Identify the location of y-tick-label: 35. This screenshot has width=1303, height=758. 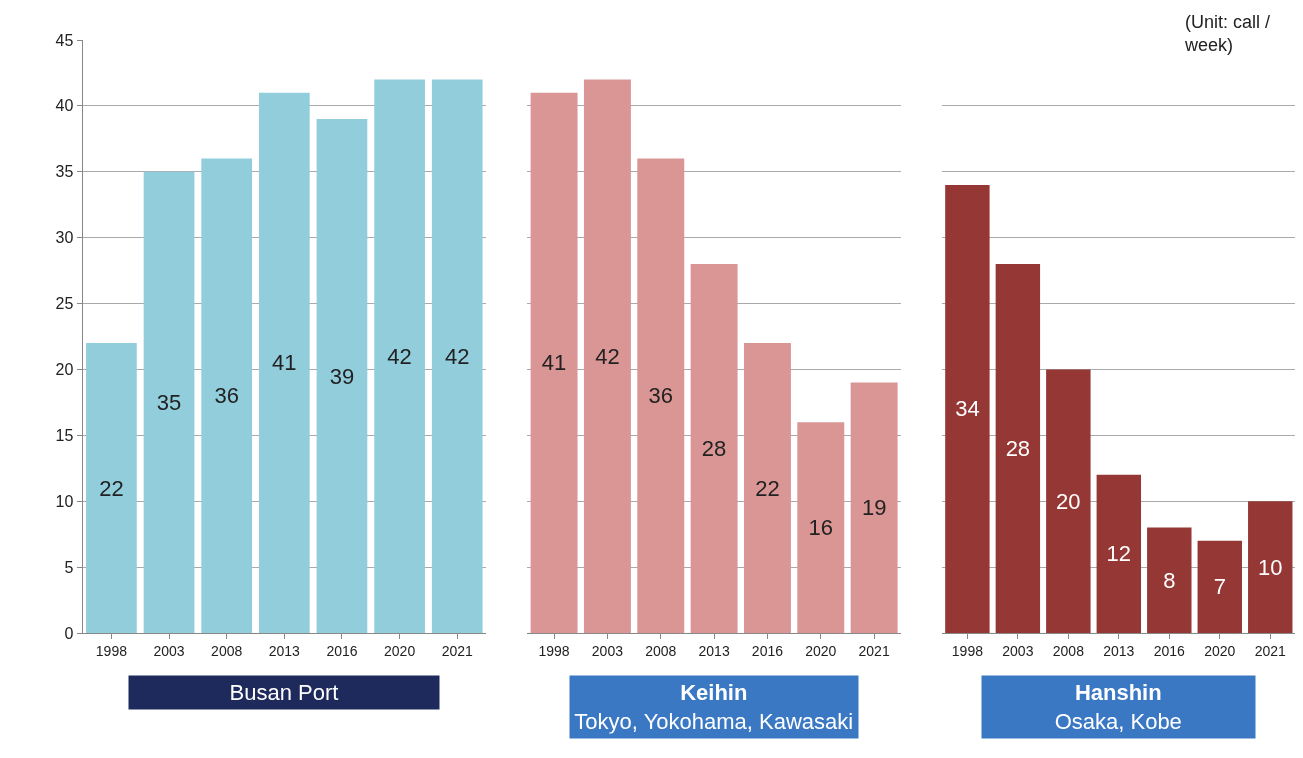
(64, 172).